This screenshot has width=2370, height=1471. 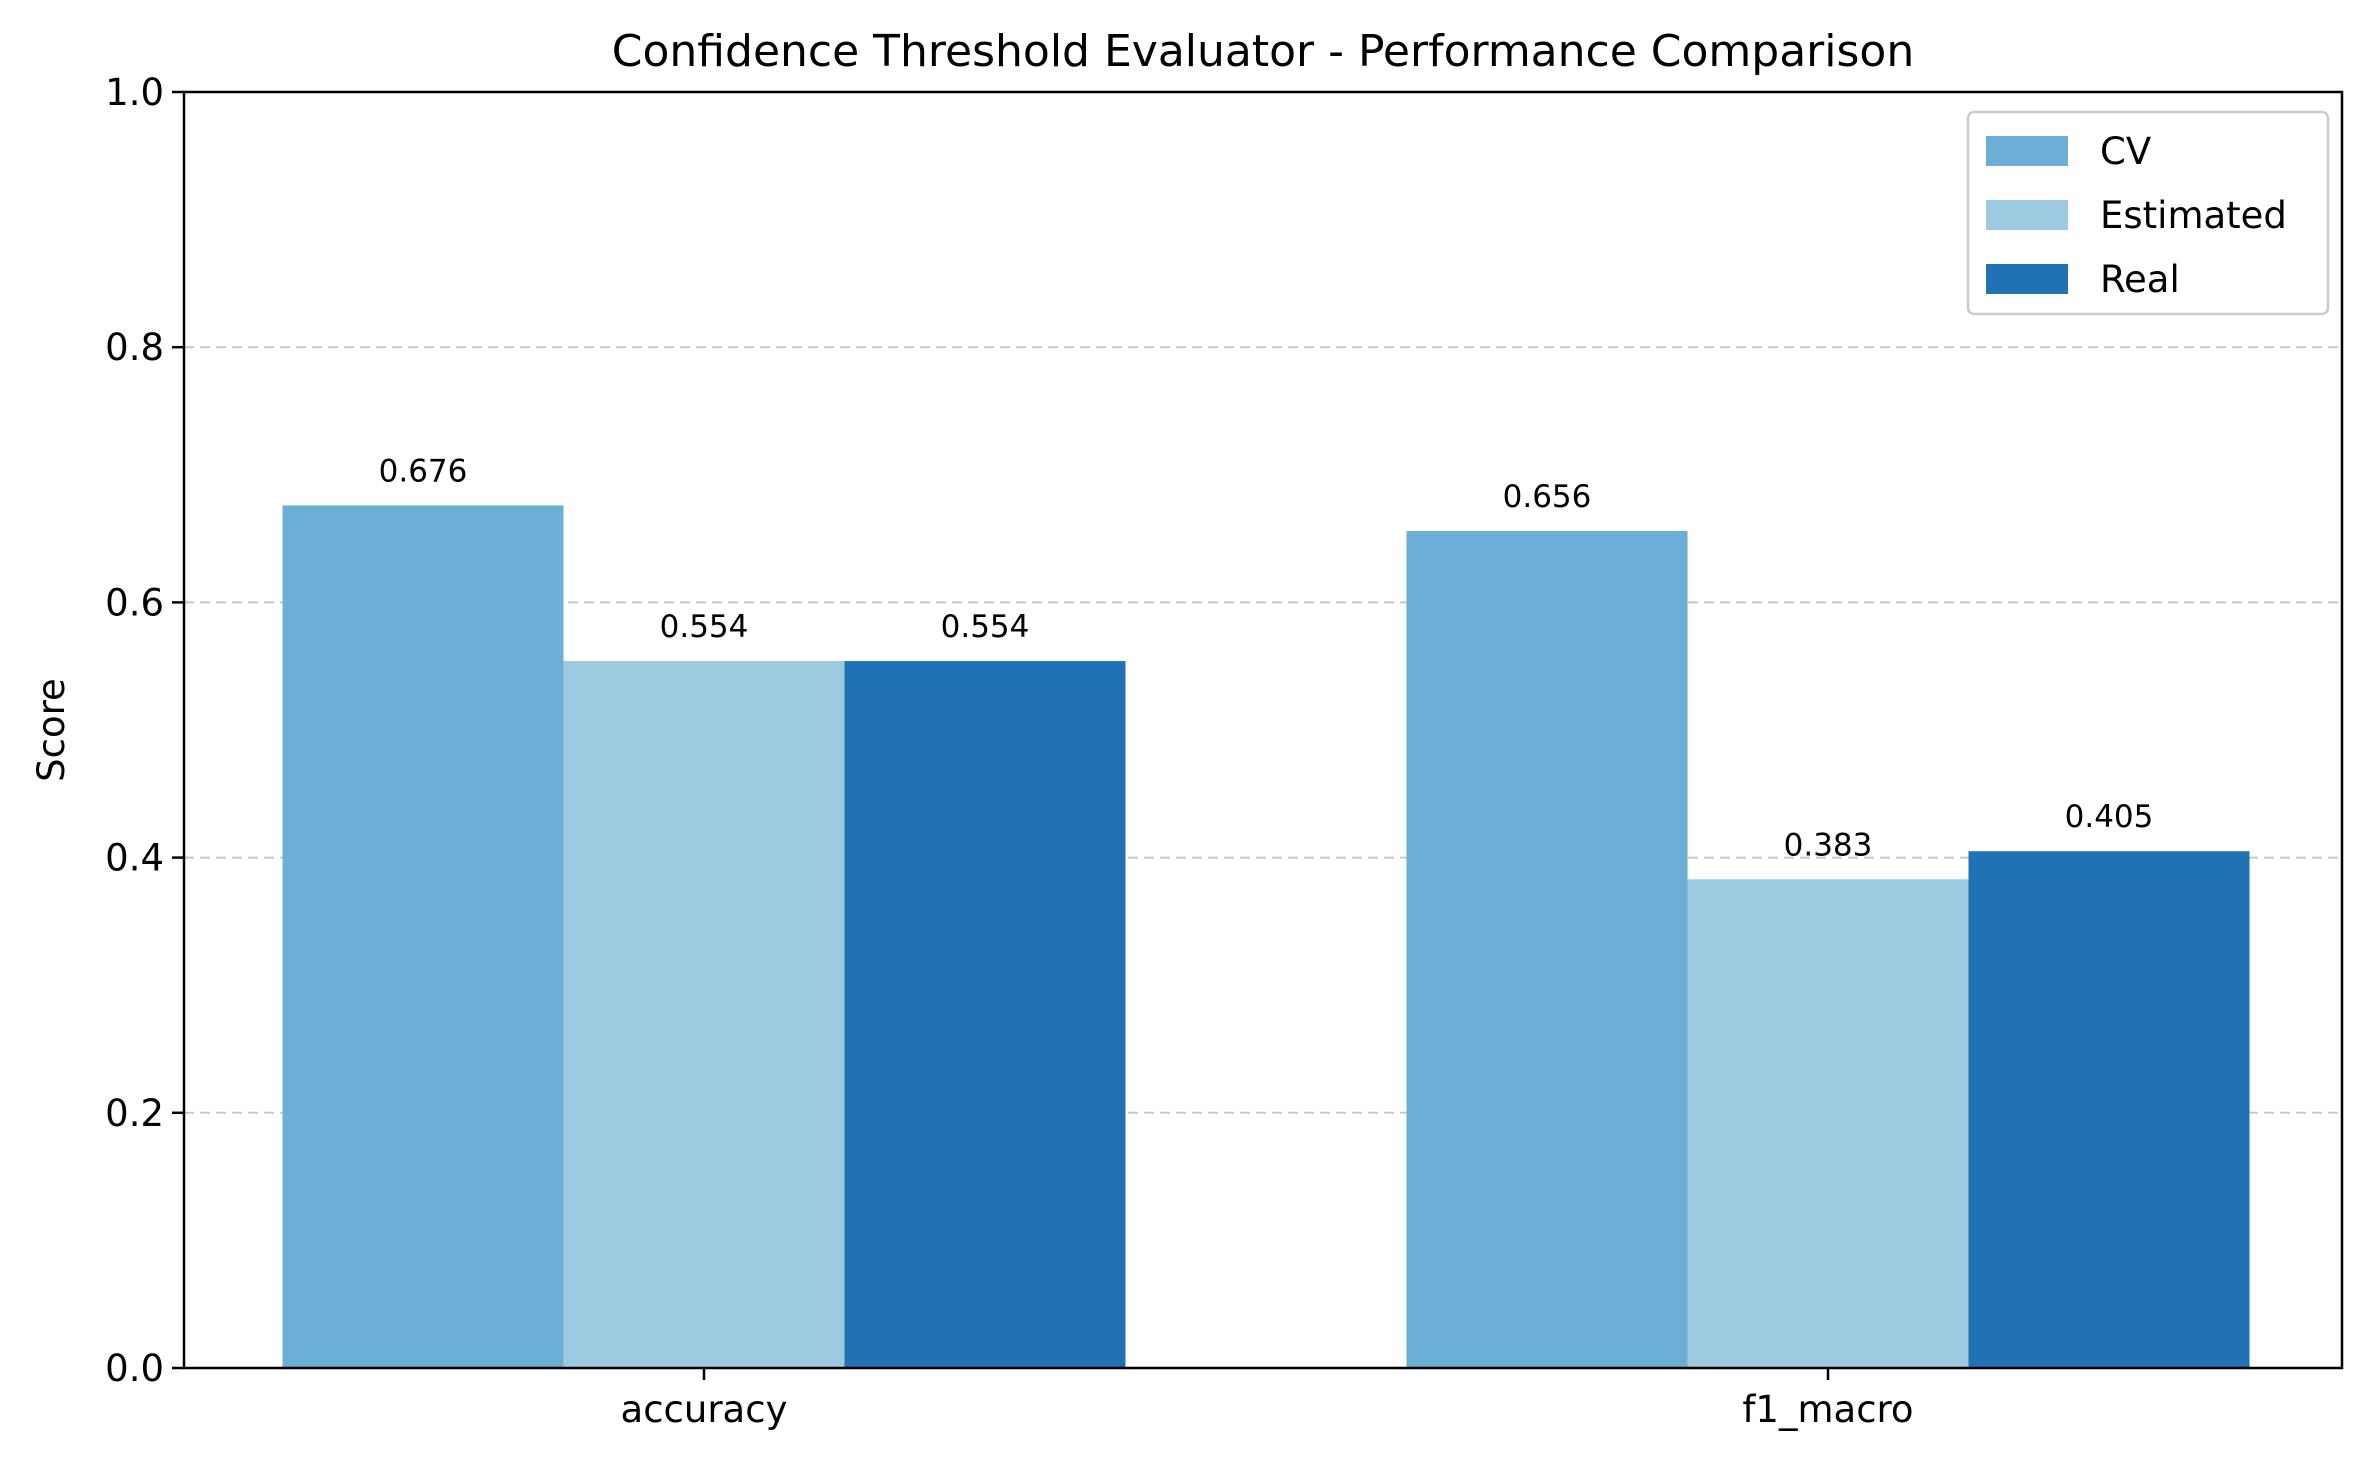 I want to click on bar-cv-f1_macro, so click(x=1547, y=949).